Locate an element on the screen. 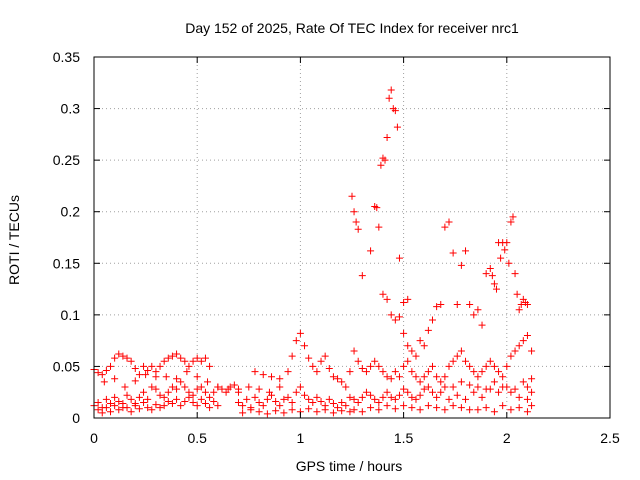 The width and height of the screenshot is (640, 480). y-tick-label: 0.25 is located at coordinates (66, 160).